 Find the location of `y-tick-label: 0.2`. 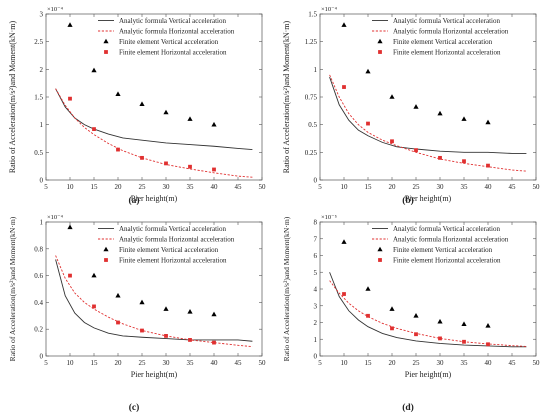

y-tick-label: 0.2 is located at coordinates (38, 330).